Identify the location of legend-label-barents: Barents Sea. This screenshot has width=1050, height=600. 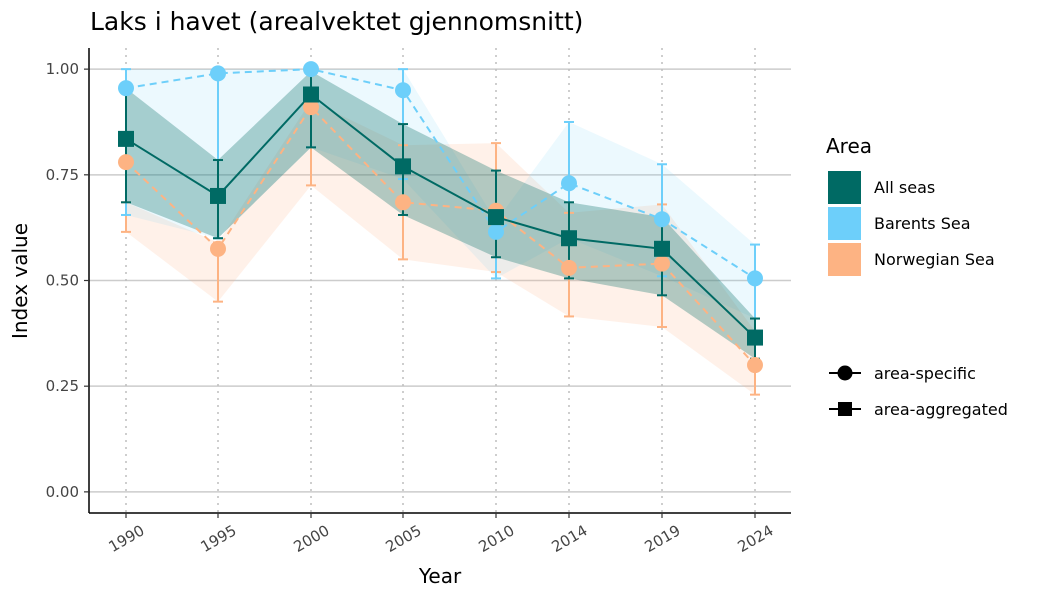
(922, 223).